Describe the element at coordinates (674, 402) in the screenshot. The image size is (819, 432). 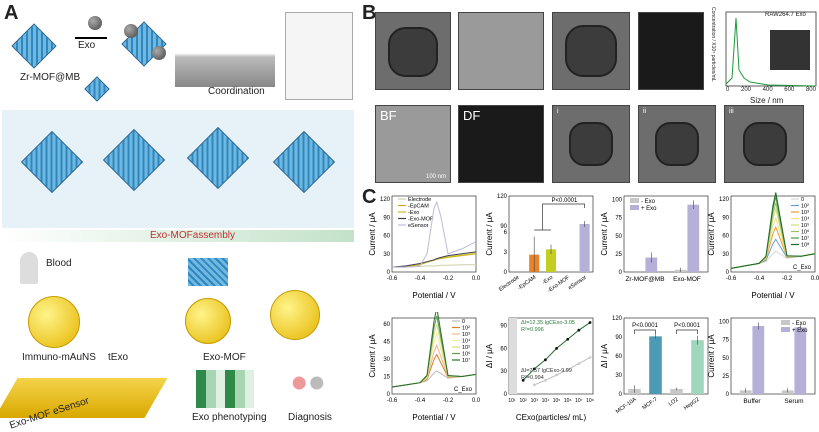
I see `x-tick-label: LO2` at that location.